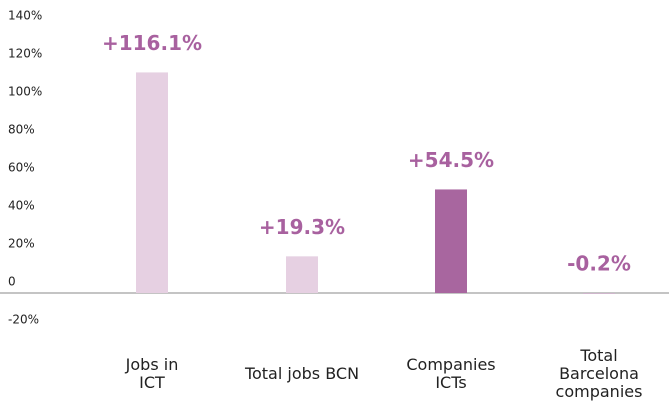 Image resolution: width=669 pixels, height=405 pixels. I want to click on x-tick-label: Total Barcelona companies, so click(599, 373).